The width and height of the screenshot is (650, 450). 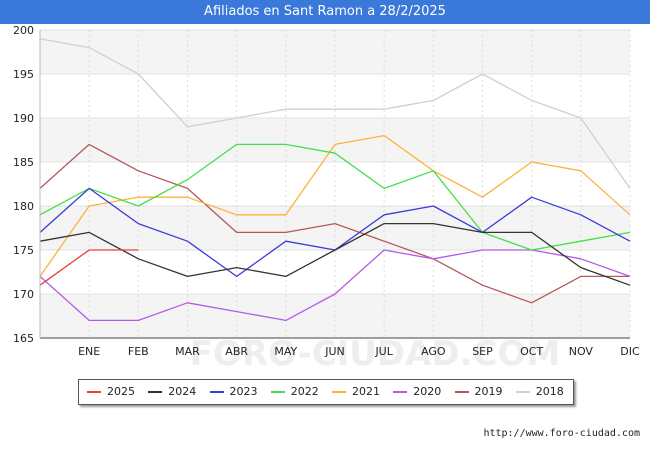 I want to click on x-tick-label: OCT, so click(x=531, y=351).